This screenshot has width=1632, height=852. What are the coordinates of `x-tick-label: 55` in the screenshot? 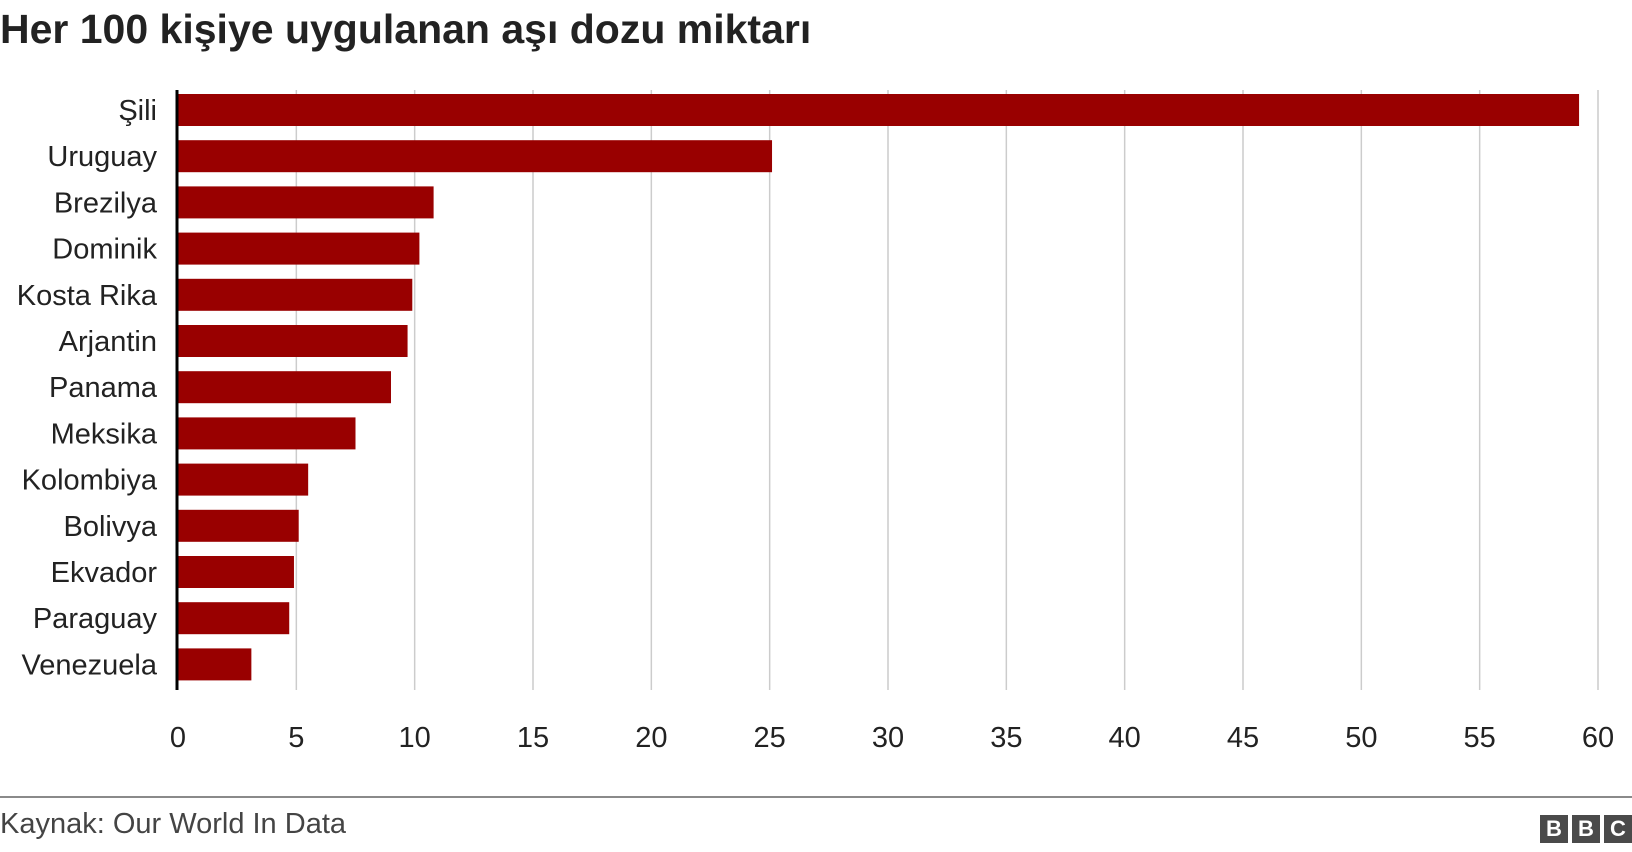 It's located at (1480, 738).